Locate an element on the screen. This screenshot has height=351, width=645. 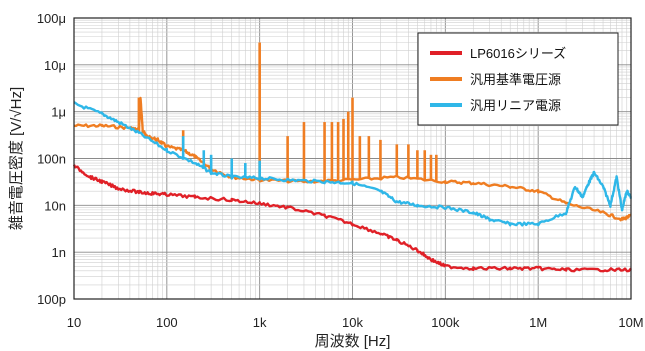
x-tick-label: 10M is located at coordinates (630, 322).